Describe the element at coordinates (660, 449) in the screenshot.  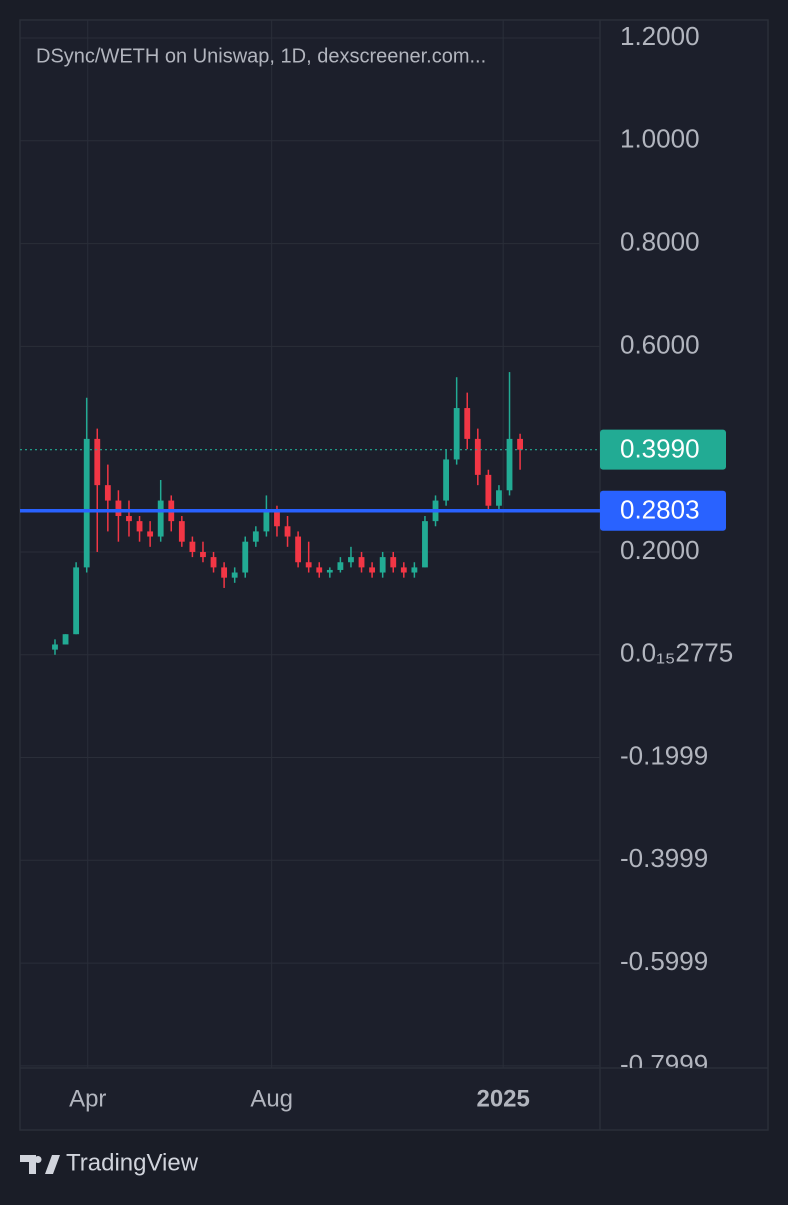
I see `price-label: 0.3990` at that location.